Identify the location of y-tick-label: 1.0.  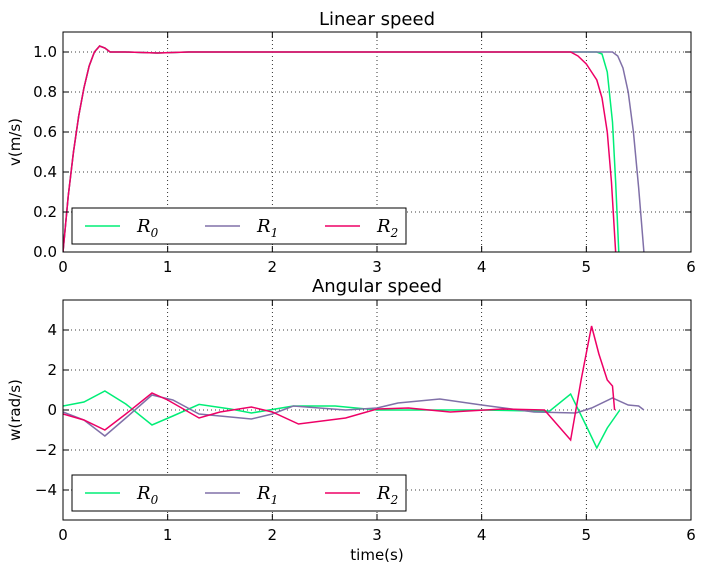
(45, 52).